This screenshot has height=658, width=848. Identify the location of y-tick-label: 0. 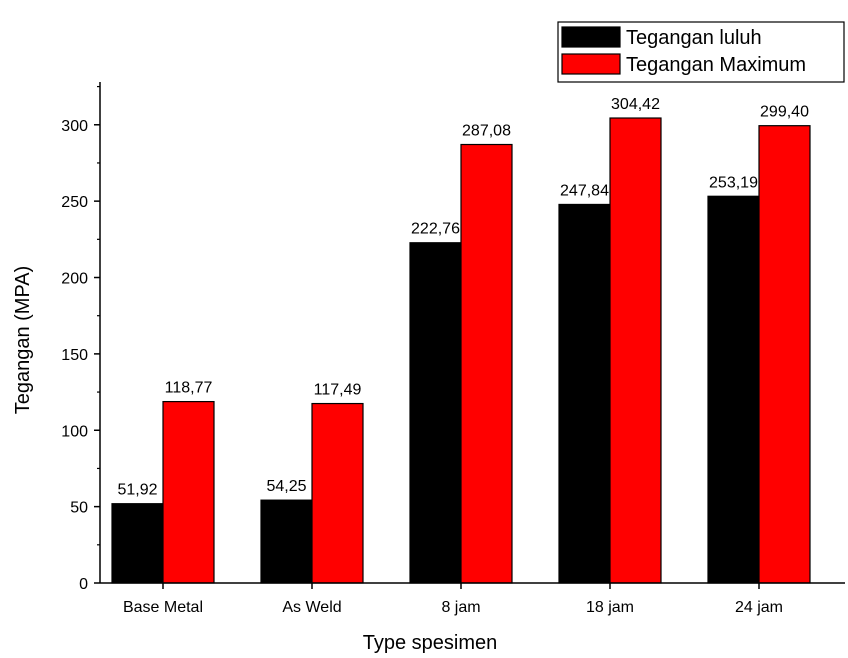
(83, 584).